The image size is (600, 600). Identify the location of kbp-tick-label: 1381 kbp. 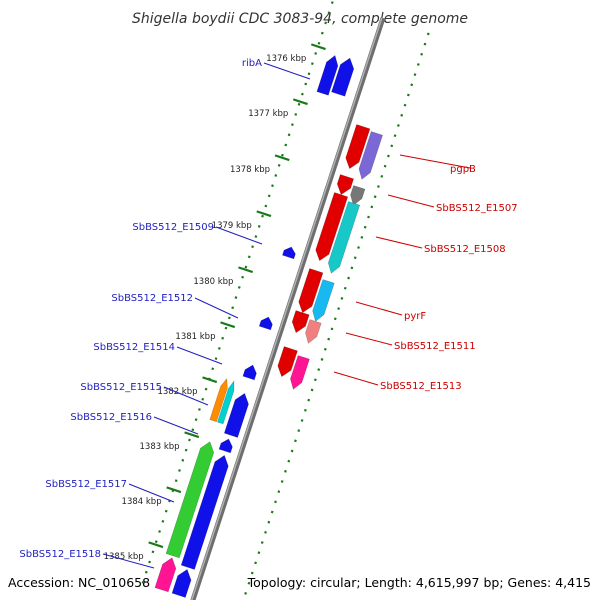
(195, 337).